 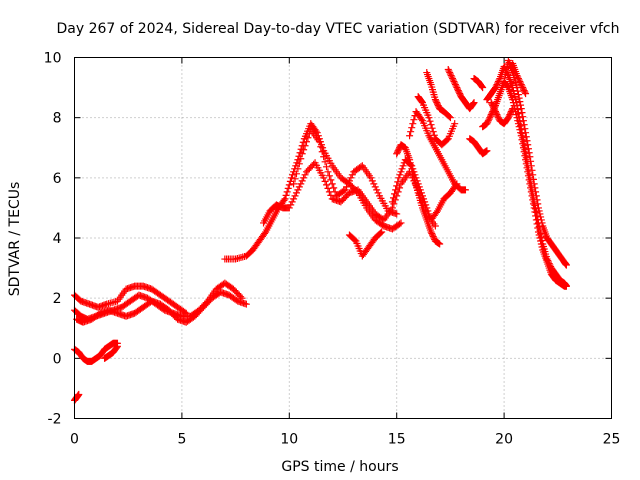 I want to click on x-tick-label: 25, so click(x=612, y=440).